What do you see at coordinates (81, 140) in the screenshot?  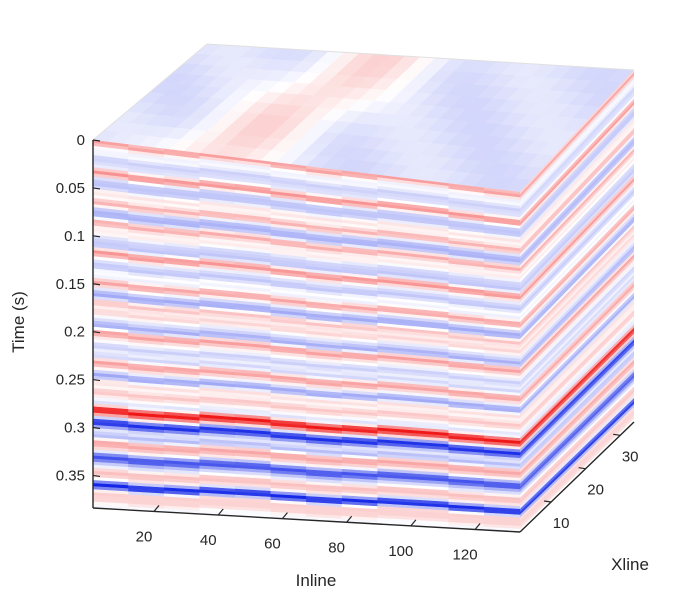 I see `time-tick-label: 0` at bounding box center [81, 140].